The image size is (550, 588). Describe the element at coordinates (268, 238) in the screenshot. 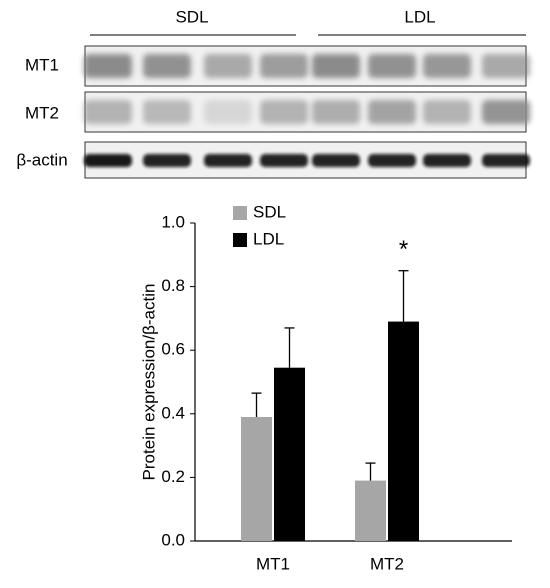

I see `legend-label: LDL` at that location.